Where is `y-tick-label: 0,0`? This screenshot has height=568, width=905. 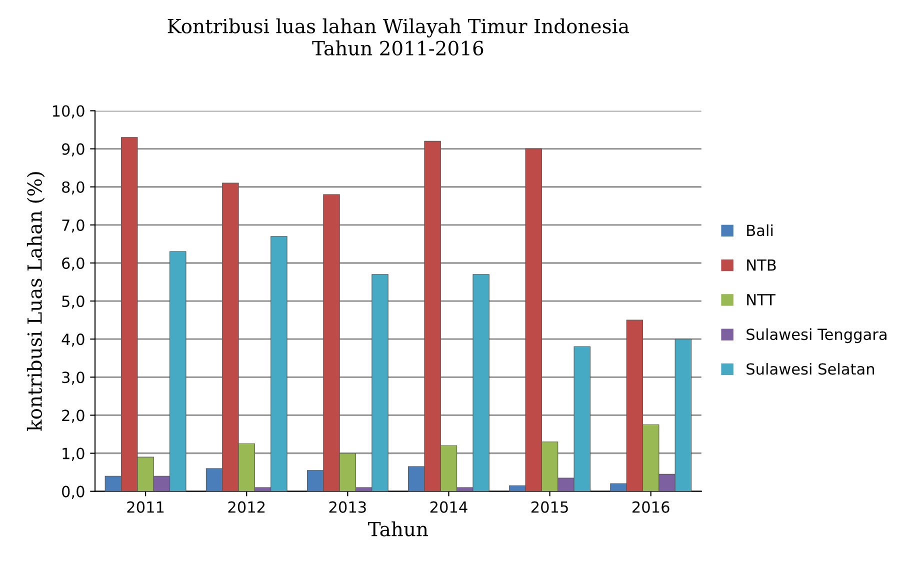
y-tick-label: 0,0 is located at coordinates (73, 492).